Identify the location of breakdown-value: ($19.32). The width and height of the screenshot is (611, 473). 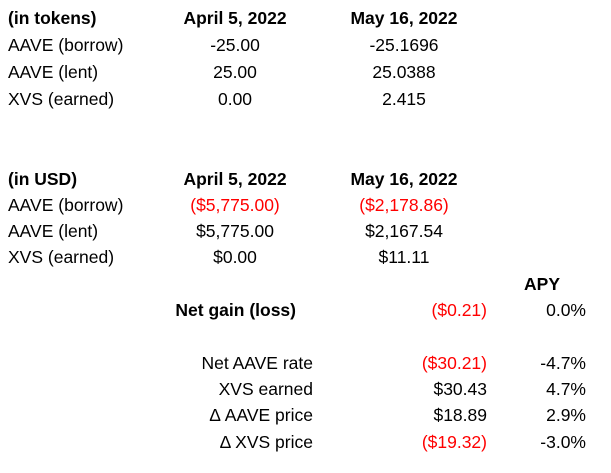
(454, 442).